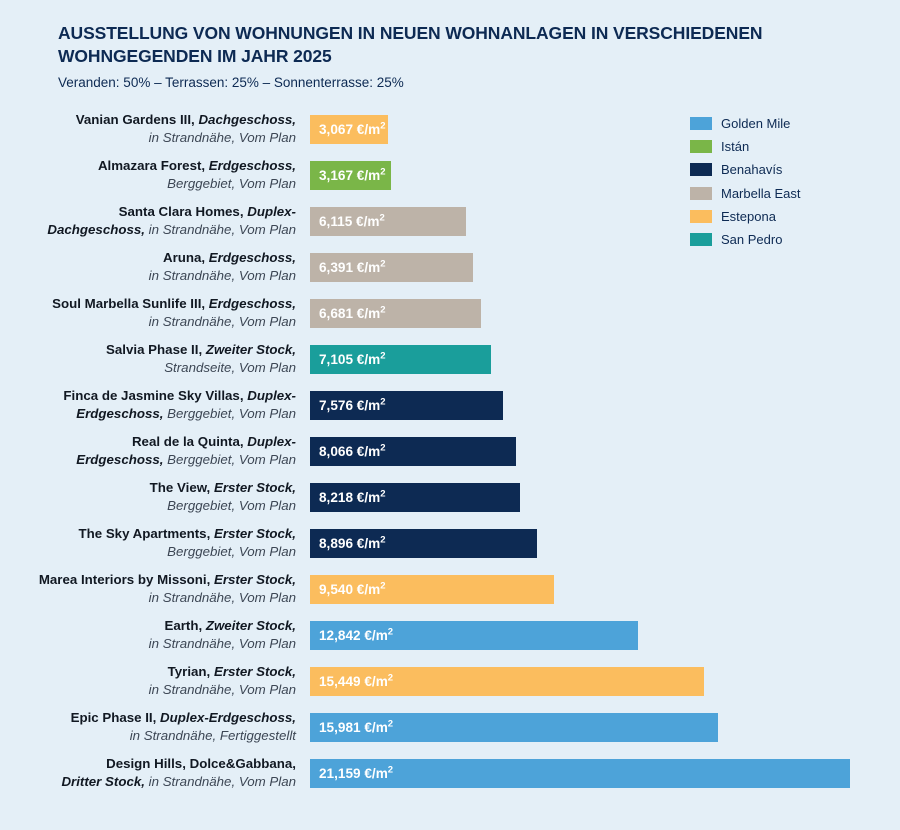  I want to click on bar-track: 6,391 €/m2, so click(605, 271).